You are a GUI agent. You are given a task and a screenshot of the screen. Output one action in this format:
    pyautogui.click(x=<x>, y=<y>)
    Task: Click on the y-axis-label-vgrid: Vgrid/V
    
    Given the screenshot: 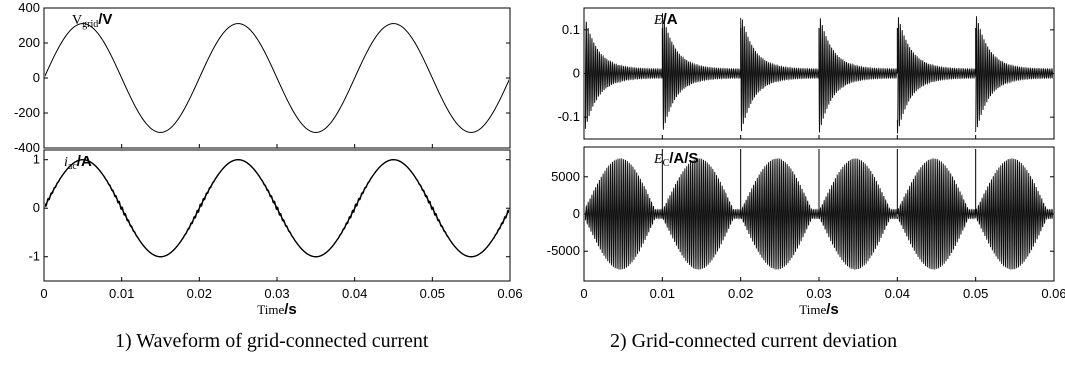 What is the action you would take?
    pyautogui.click(x=92, y=20)
    